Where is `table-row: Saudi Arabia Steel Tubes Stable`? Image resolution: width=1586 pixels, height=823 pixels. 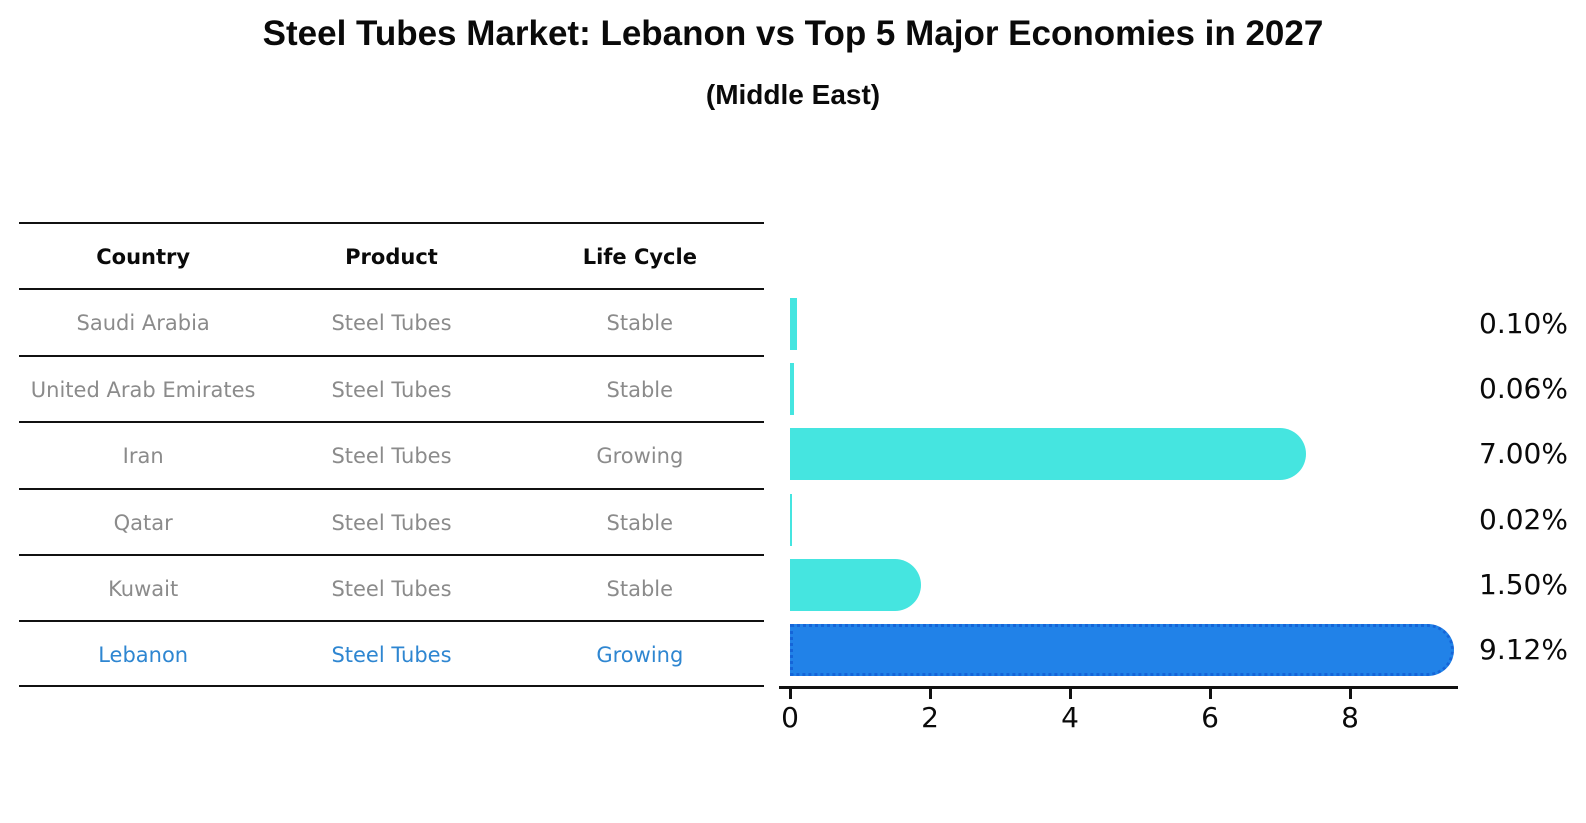 table-row: Saudi Arabia Steel Tubes Stable is located at coordinates (391, 321).